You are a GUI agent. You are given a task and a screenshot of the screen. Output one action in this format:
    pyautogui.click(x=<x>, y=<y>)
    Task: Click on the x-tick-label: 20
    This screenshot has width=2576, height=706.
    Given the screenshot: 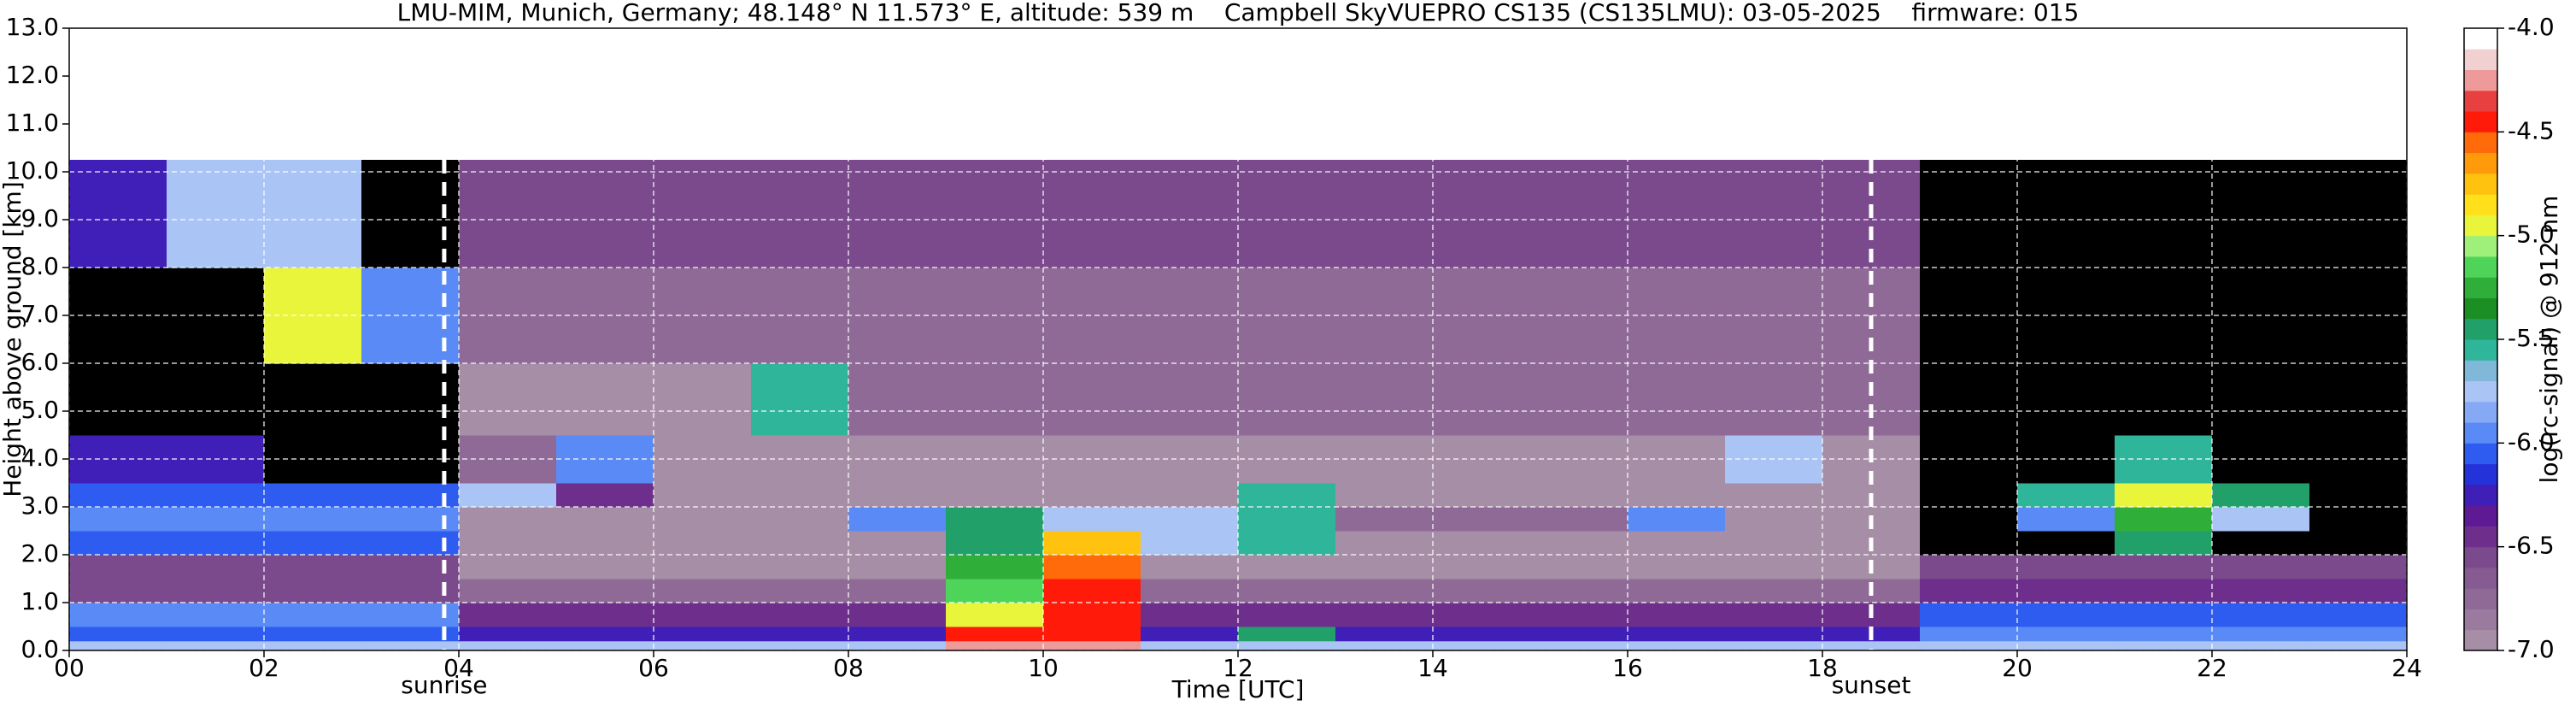 What is the action you would take?
    pyautogui.click(x=2017, y=668)
    